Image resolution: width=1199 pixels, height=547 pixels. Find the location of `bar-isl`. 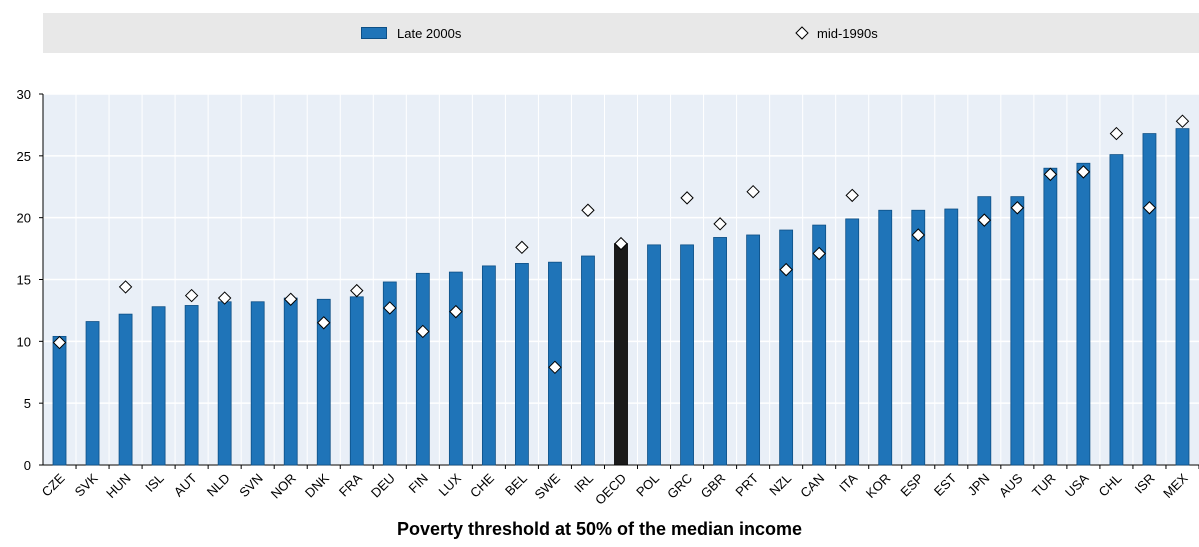

bar-isl is located at coordinates (158, 386).